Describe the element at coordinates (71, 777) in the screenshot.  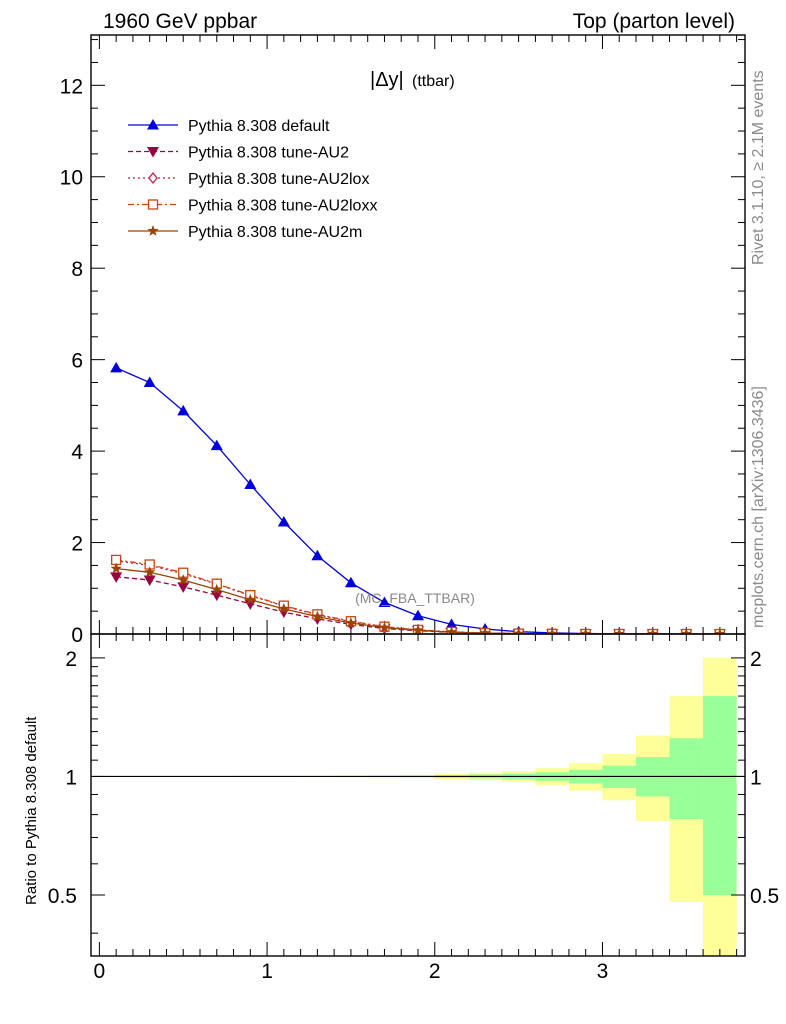
I see `ratio-ytick-label: 1` at that location.